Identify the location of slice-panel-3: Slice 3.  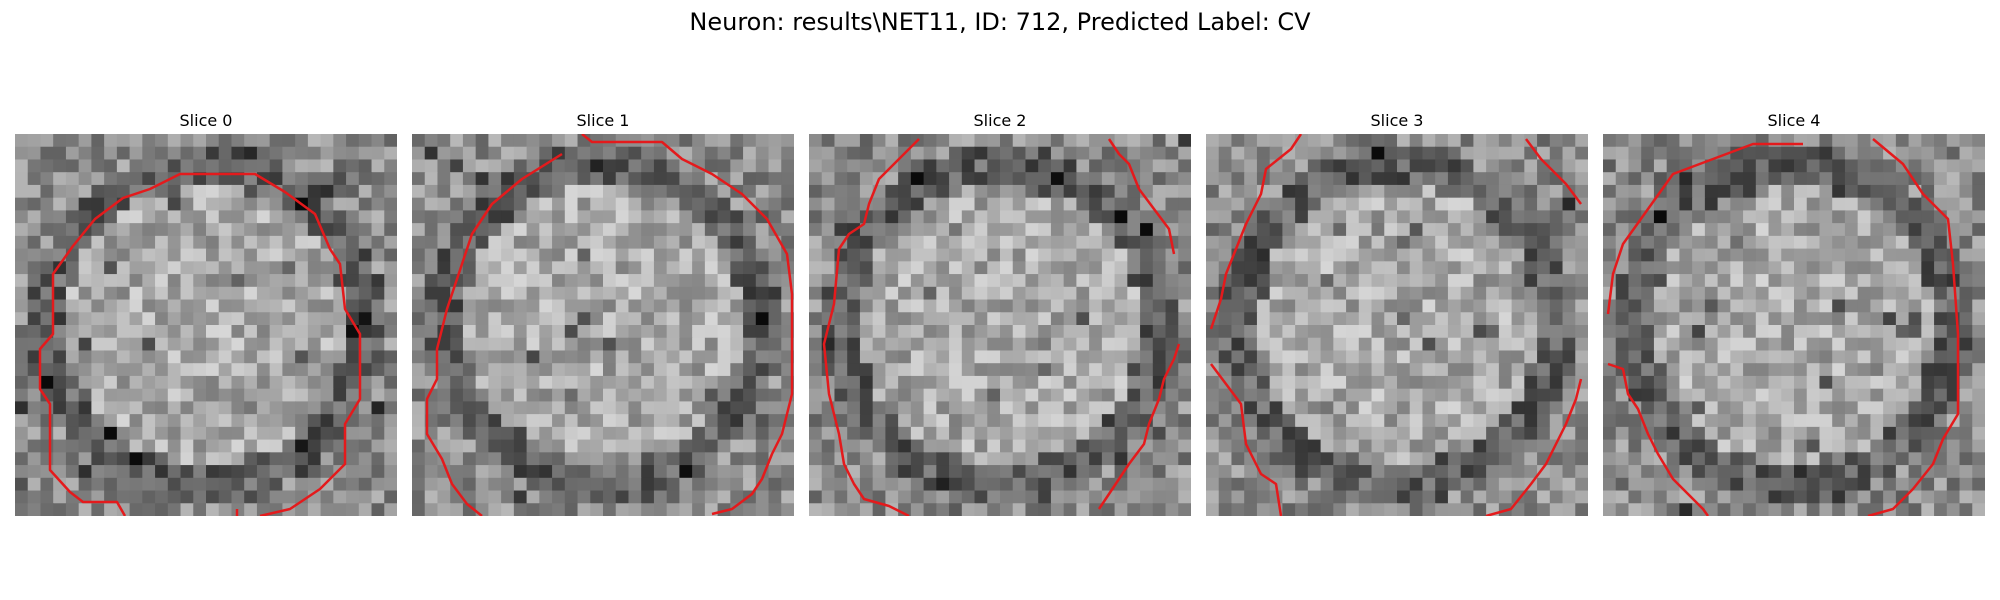
(1397, 313).